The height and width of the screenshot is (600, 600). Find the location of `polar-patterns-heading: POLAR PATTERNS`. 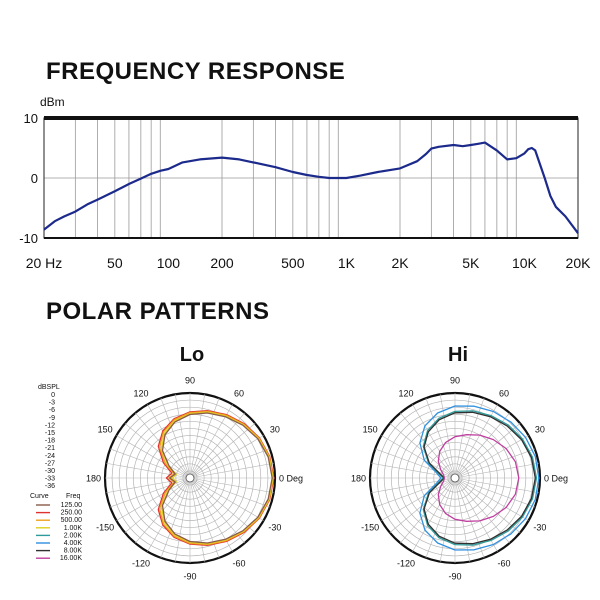

polar-patterns-heading: POLAR PATTERNS is located at coordinates (158, 311).